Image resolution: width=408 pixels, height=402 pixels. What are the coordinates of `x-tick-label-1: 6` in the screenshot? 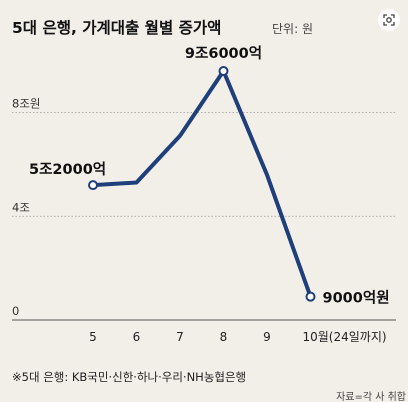 It's located at (137, 337).